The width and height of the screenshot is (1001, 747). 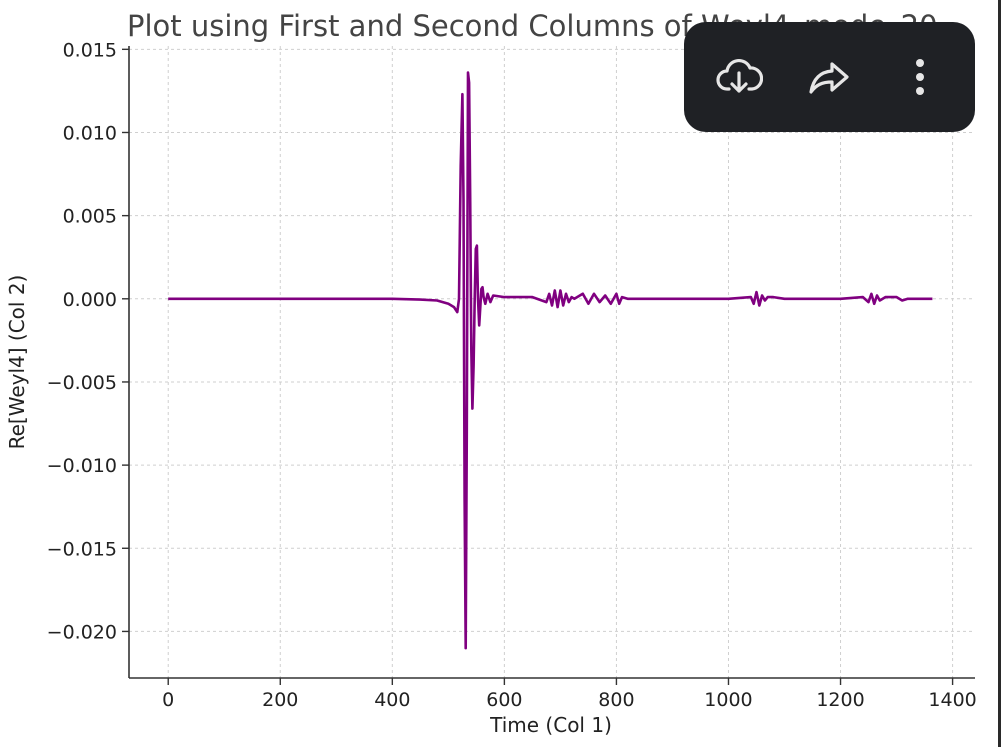 What do you see at coordinates (999, 373) in the screenshot?
I see `window-frame-edge` at bounding box center [999, 373].